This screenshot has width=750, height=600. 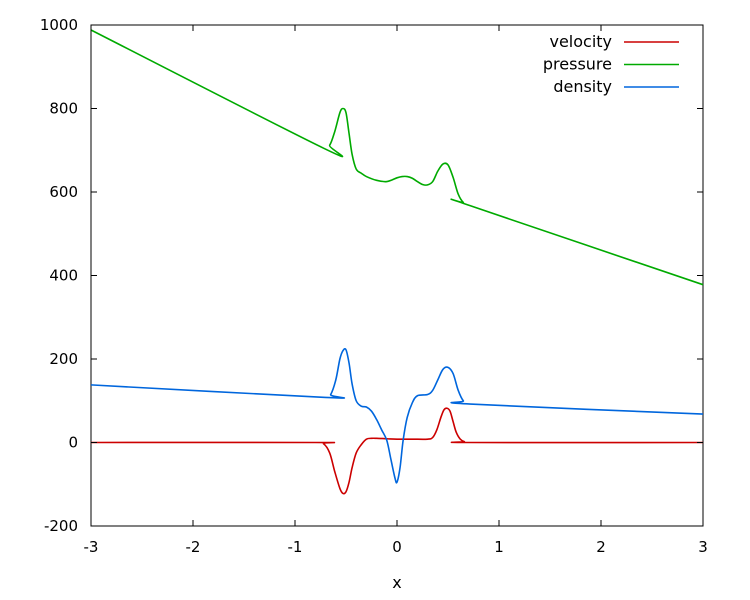 I want to click on legend-label-pressure: pressure, so click(x=577, y=64).